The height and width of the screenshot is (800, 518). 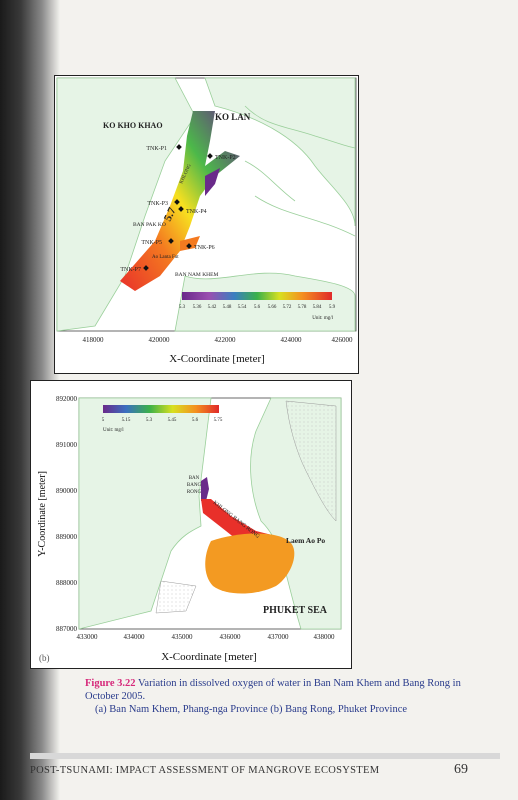 I want to click on place-label: Laem Ao Po, so click(x=305, y=540).